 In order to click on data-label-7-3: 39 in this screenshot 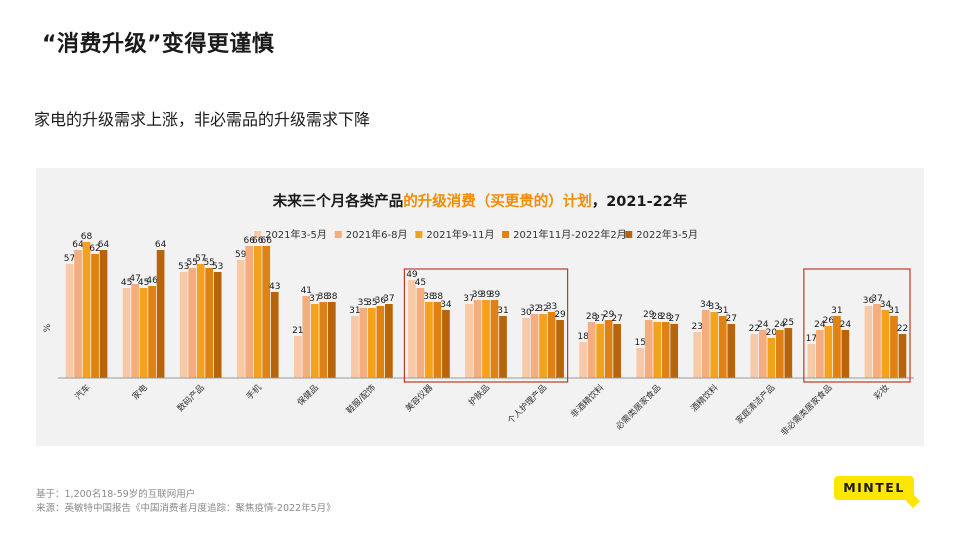, I will do `click(495, 295)`.